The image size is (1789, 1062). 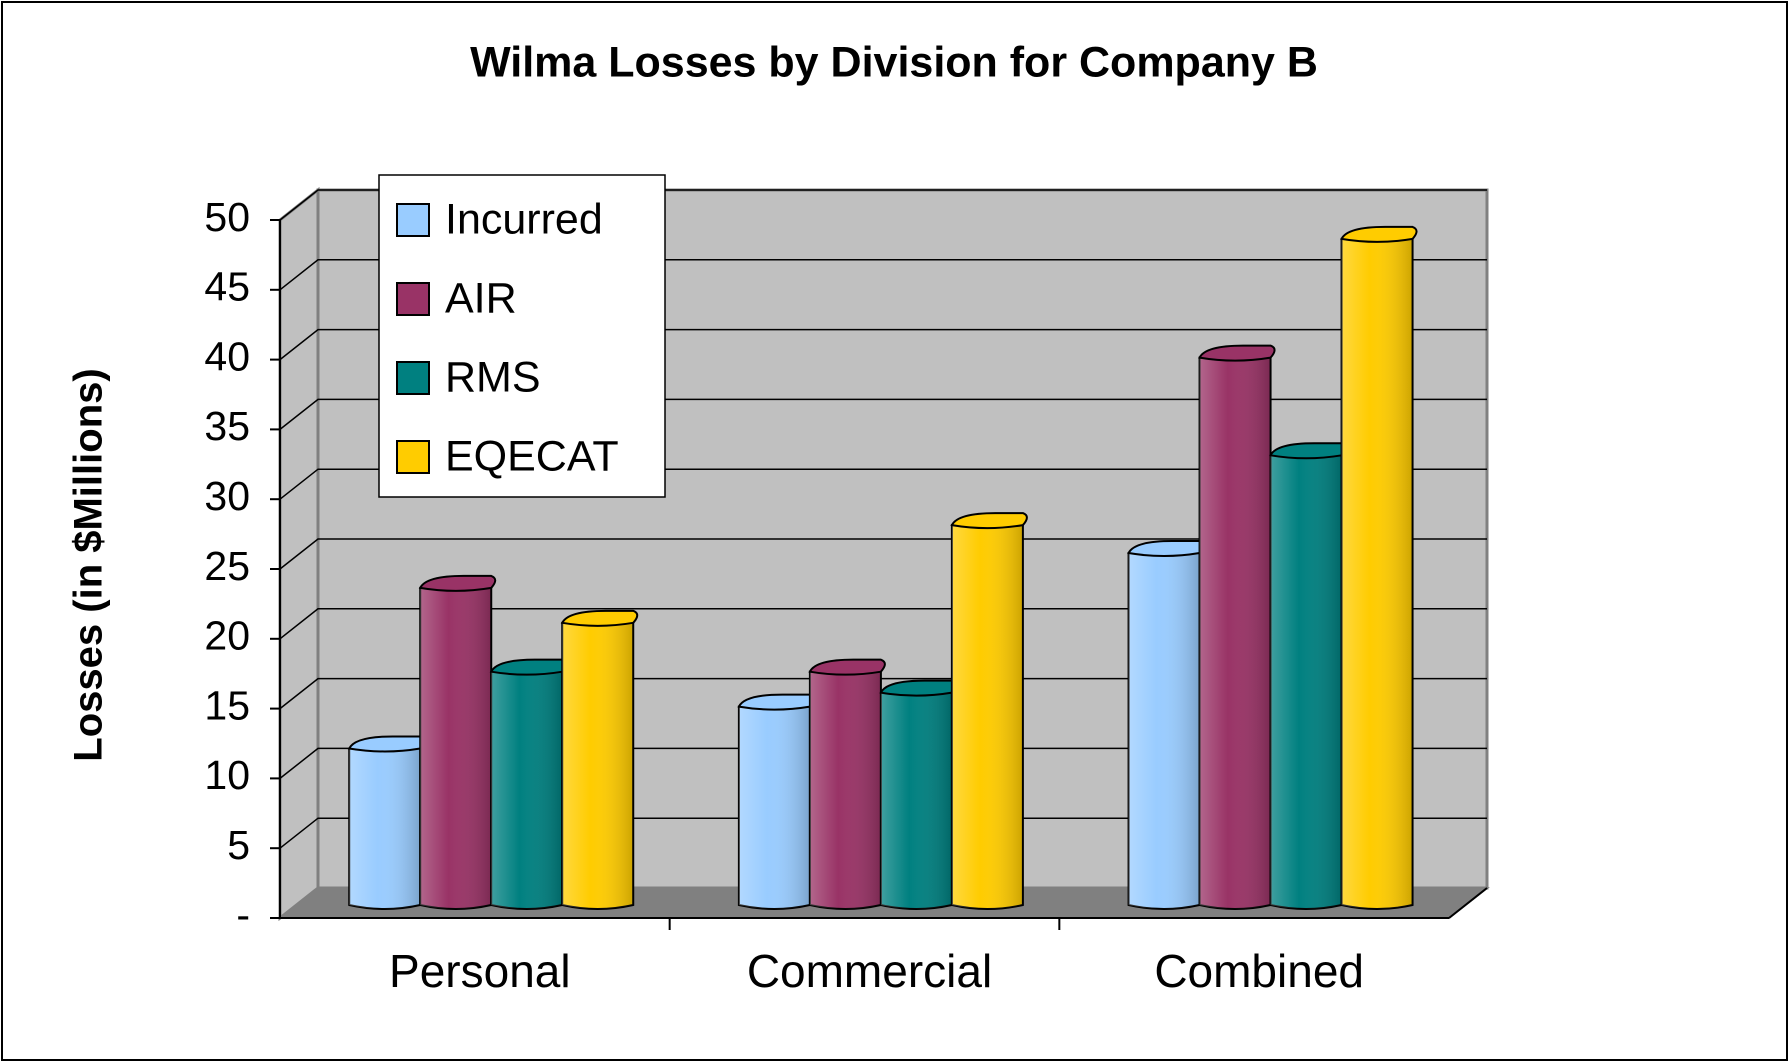 What do you see at coordinates (480, 971) in the screenshot?
I see `x-tick-label: Personal` at bounding box center [480, 971].